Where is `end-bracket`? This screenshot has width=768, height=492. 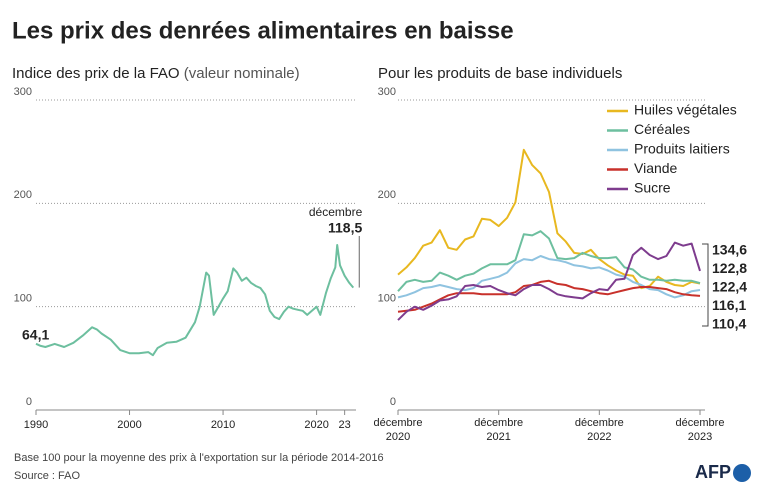
end-bracket is located at coordinates (705, 285).